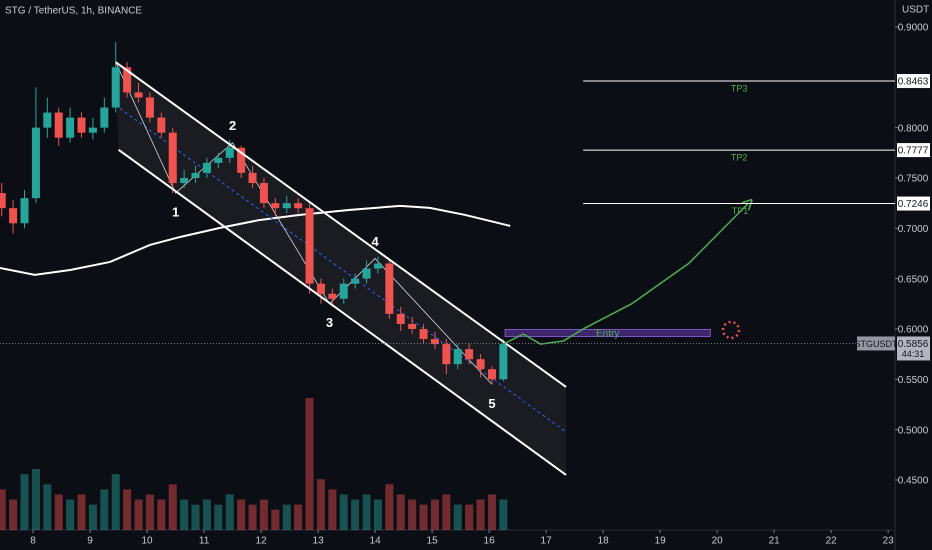 The width and height of the screenshot is (932, 550). What do you see at coordinates (913, 128) in the screenshot?
I see `y-tick-label: 0.8000` at bounding box center [913, 128].